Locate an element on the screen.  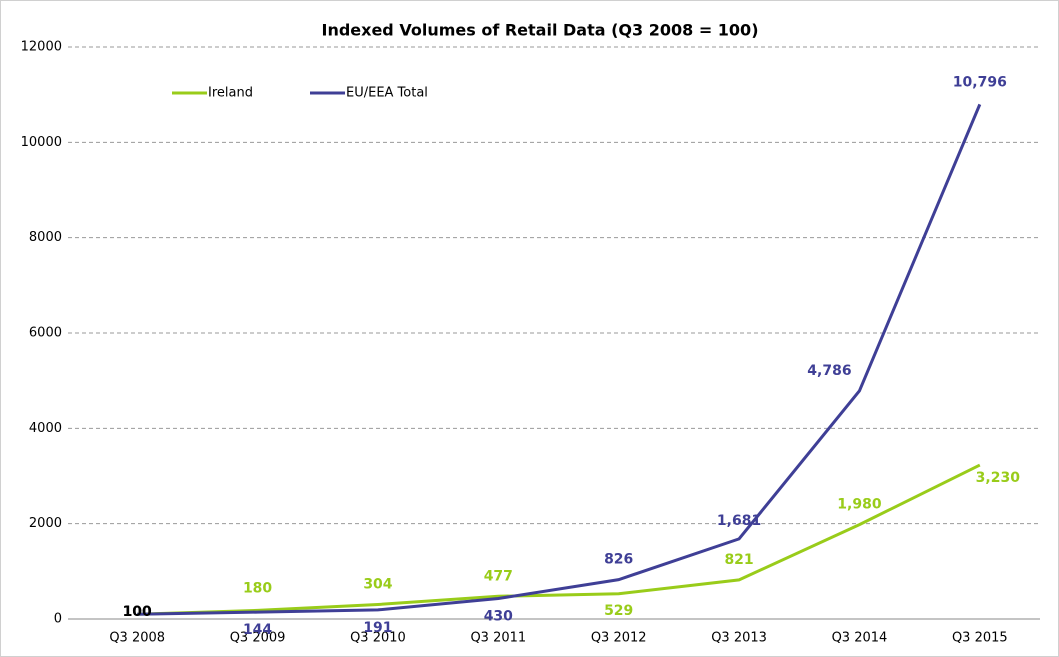
x-tick-label: Q3 2013 is located at coordinates (739, 638).